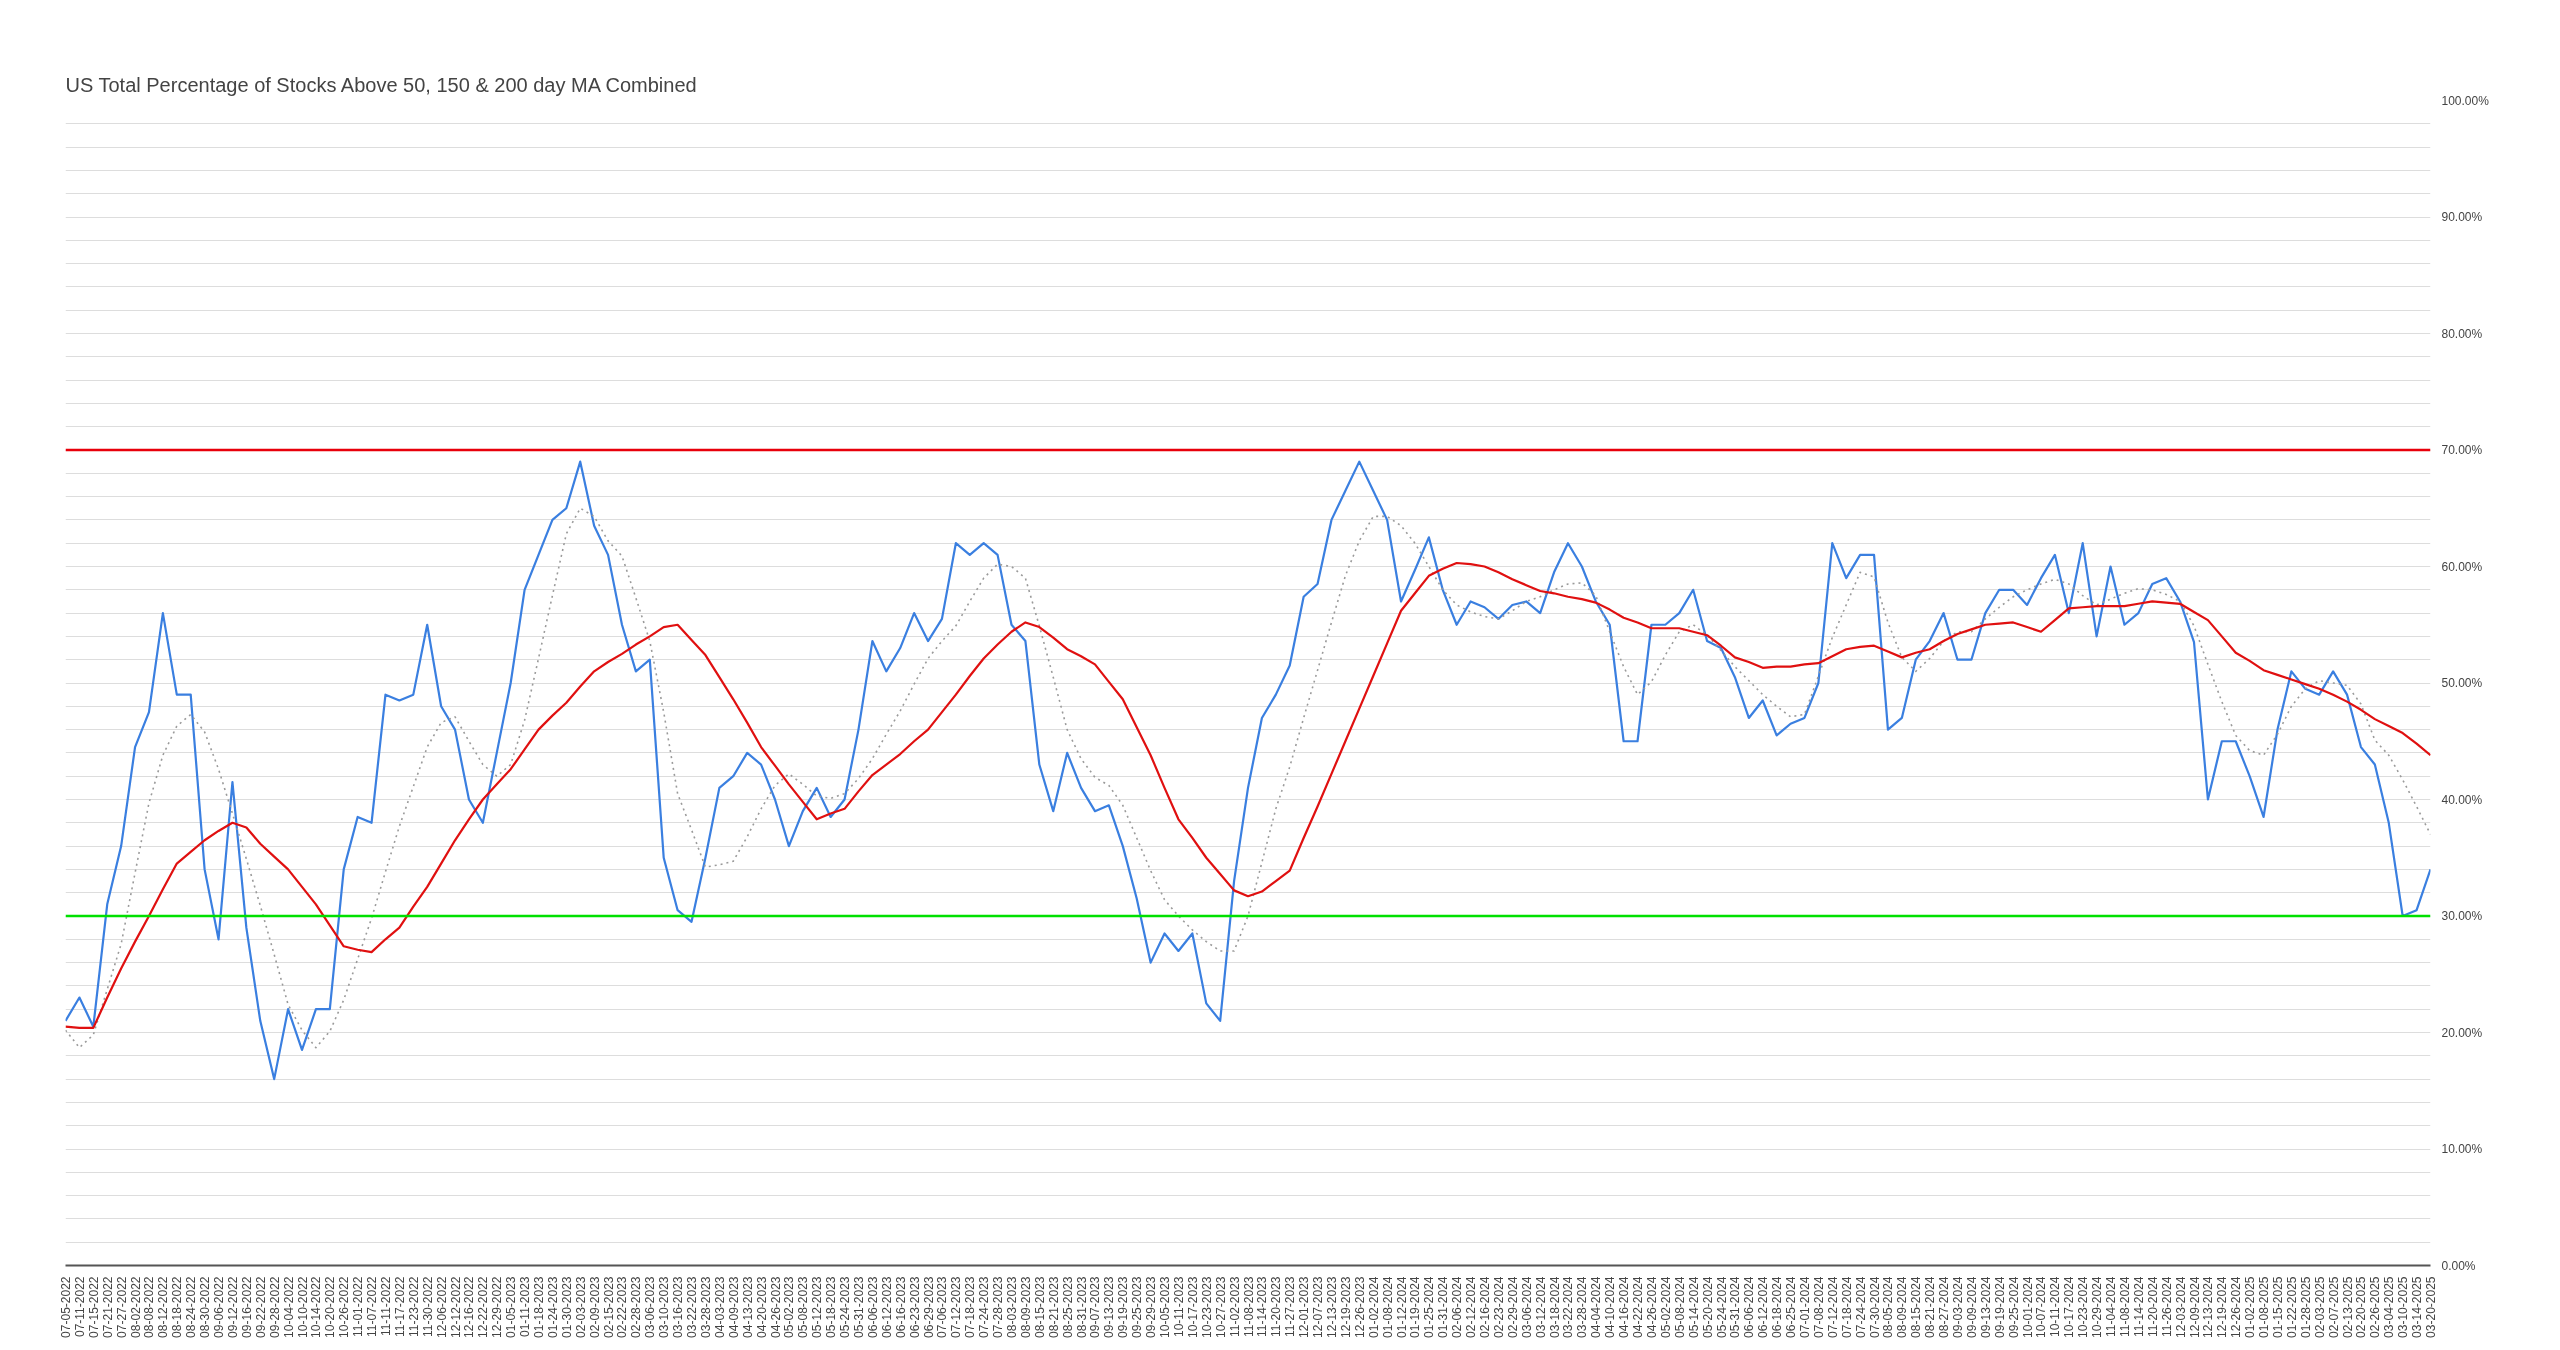 The image size is (2560, 1350). Describe the element at coordinates (1359, 1307) in the screenshot. I see `x-tick-label: 12-26-2023` at that location.